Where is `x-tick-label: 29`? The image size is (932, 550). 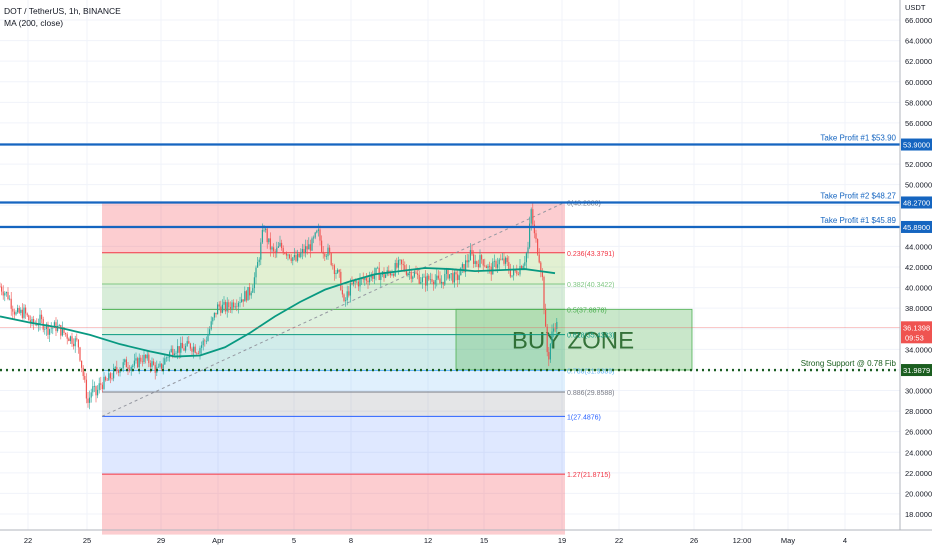
x-tick-label: 29 is located at coordinates (161, 540).